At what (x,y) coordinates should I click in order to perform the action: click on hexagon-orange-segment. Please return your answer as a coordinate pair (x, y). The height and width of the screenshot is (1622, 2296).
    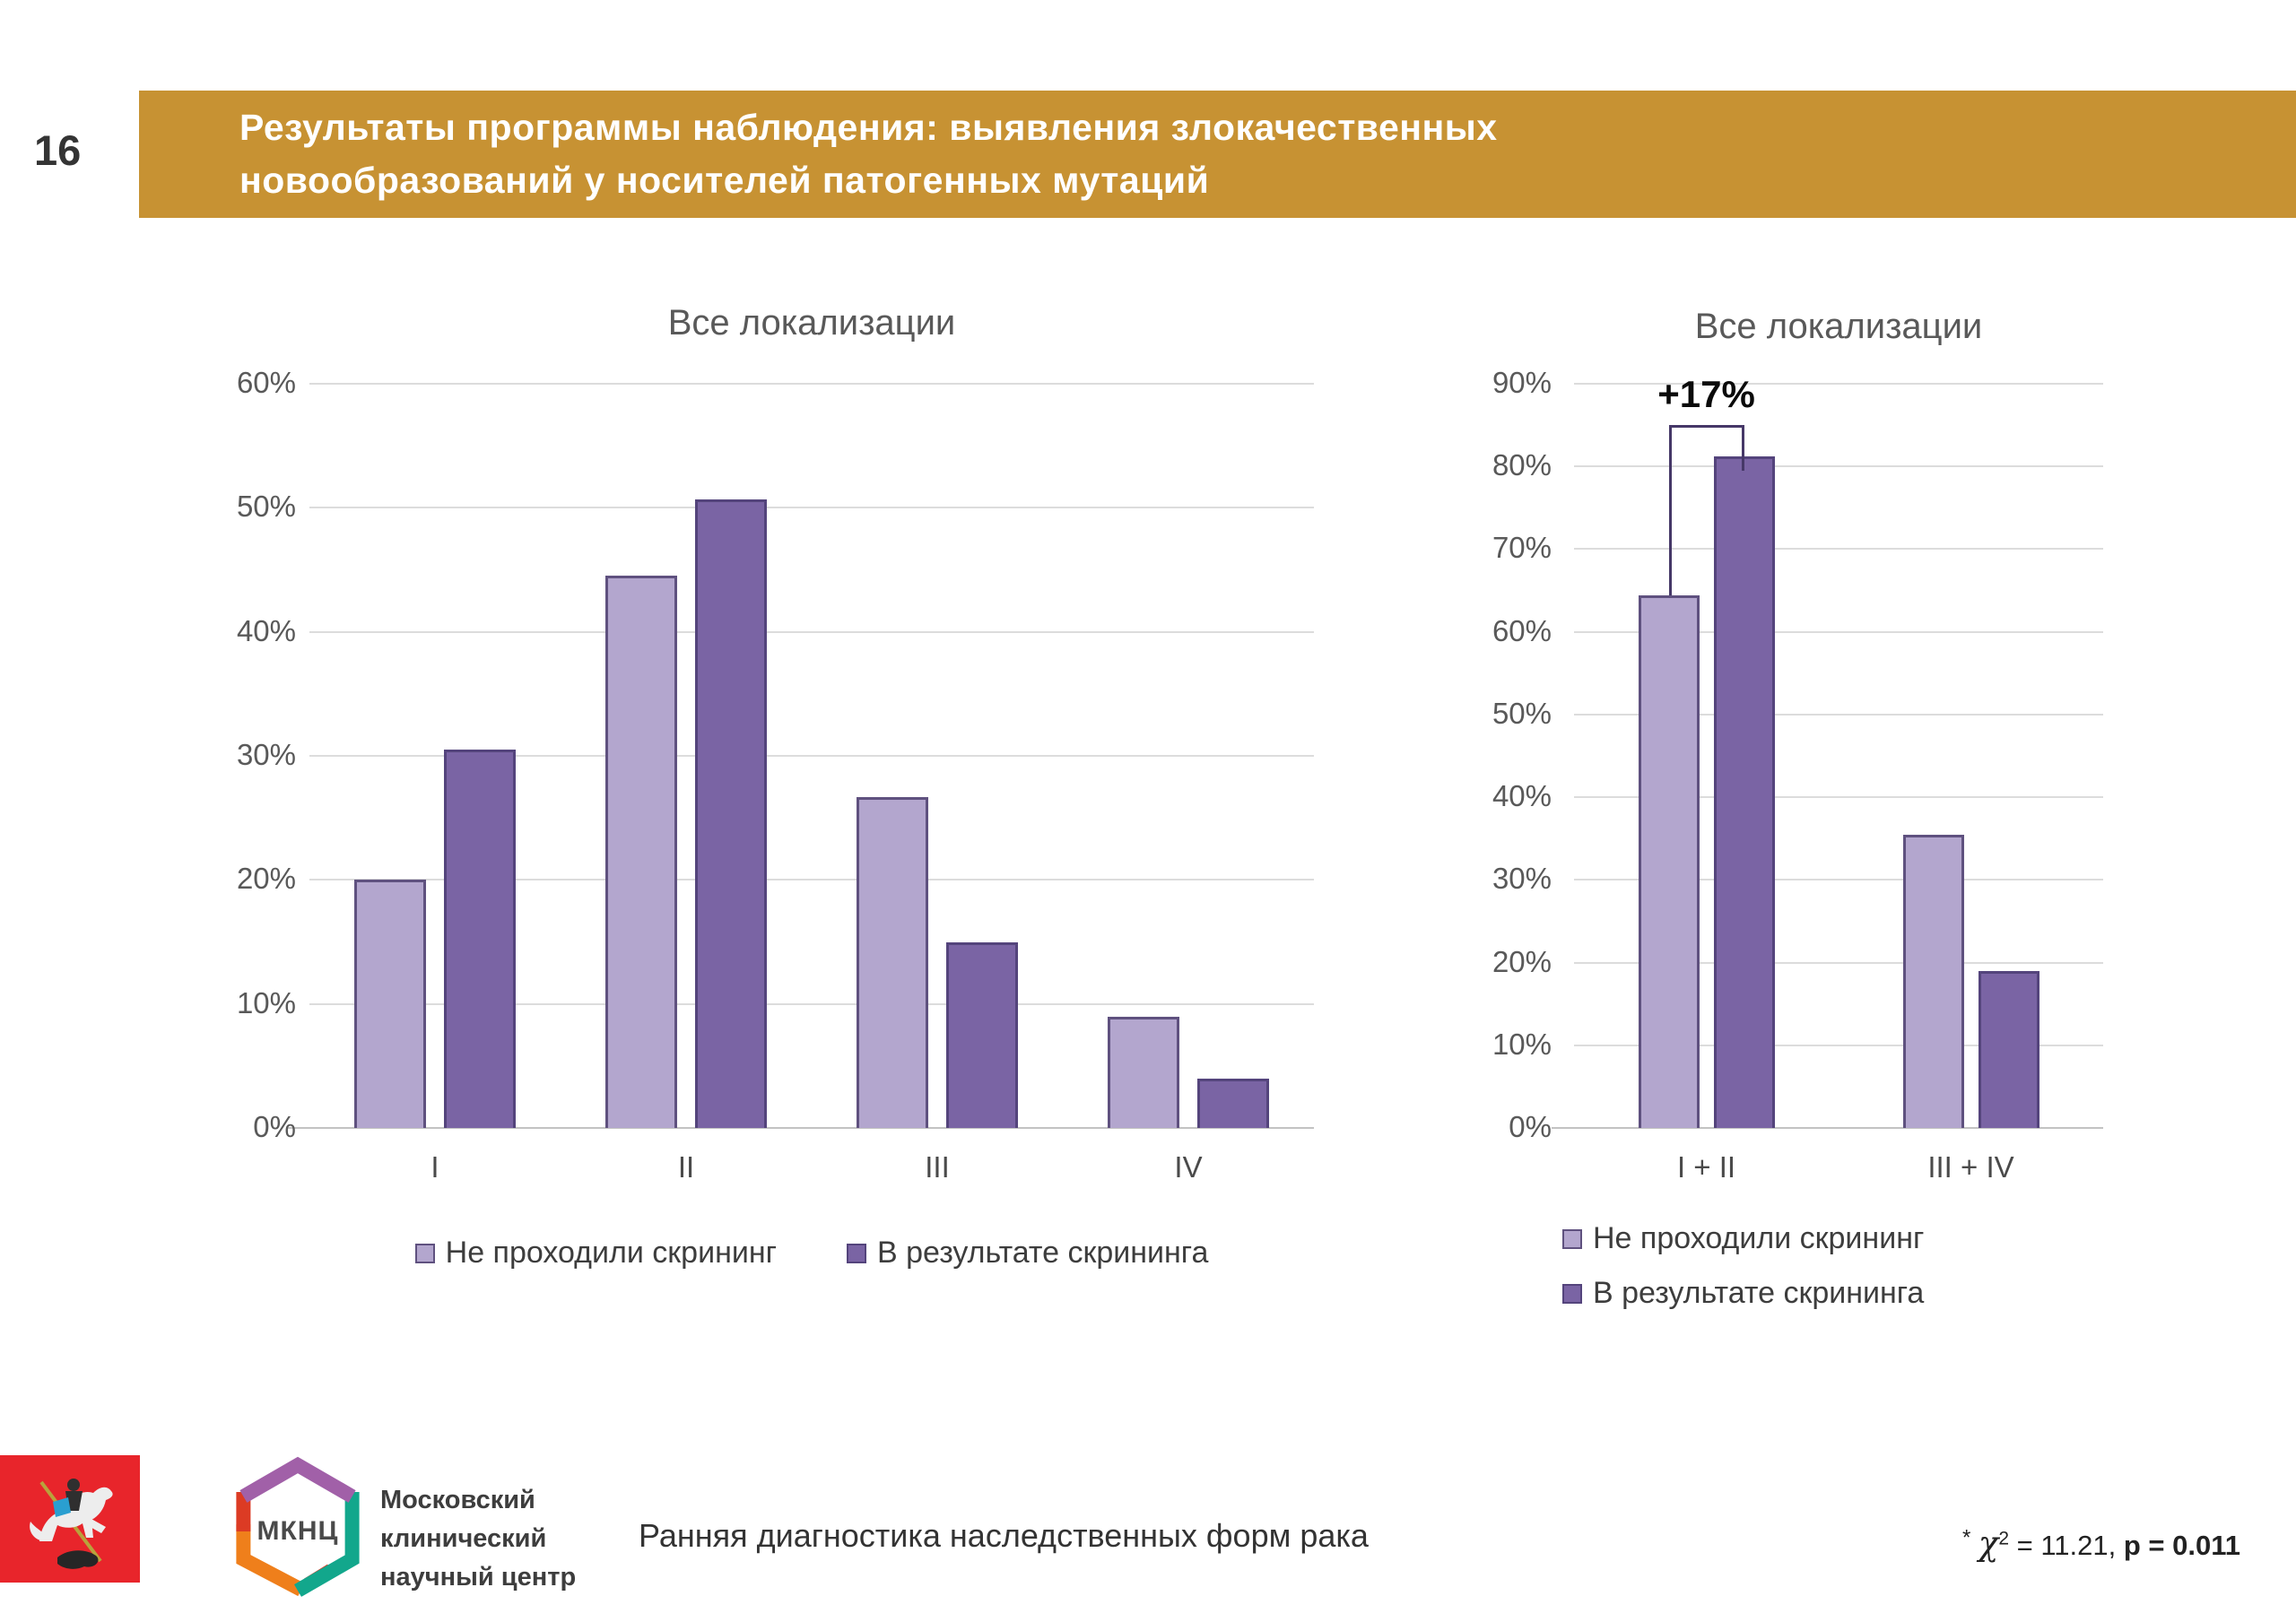
    Looking at the image, I should click on (270, 1560).